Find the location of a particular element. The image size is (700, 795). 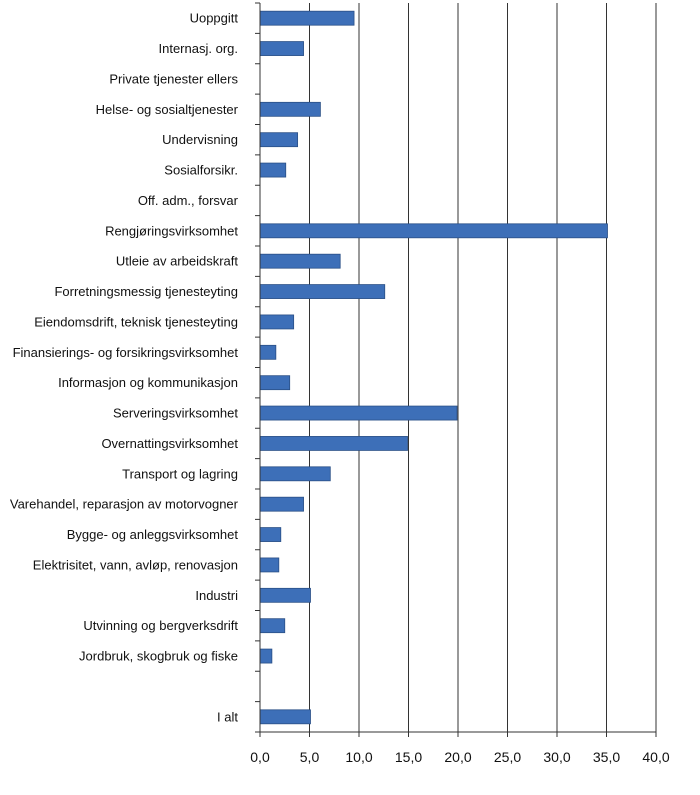

category-label: Off. adm., forsvar is located at coordinates (188, 200).